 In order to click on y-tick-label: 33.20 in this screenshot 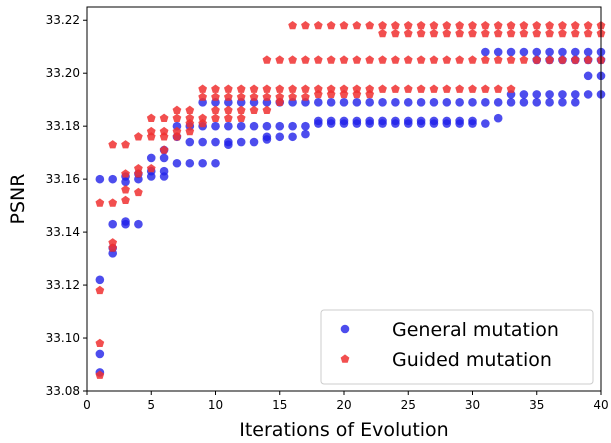, I will do `click(63, 73)`.